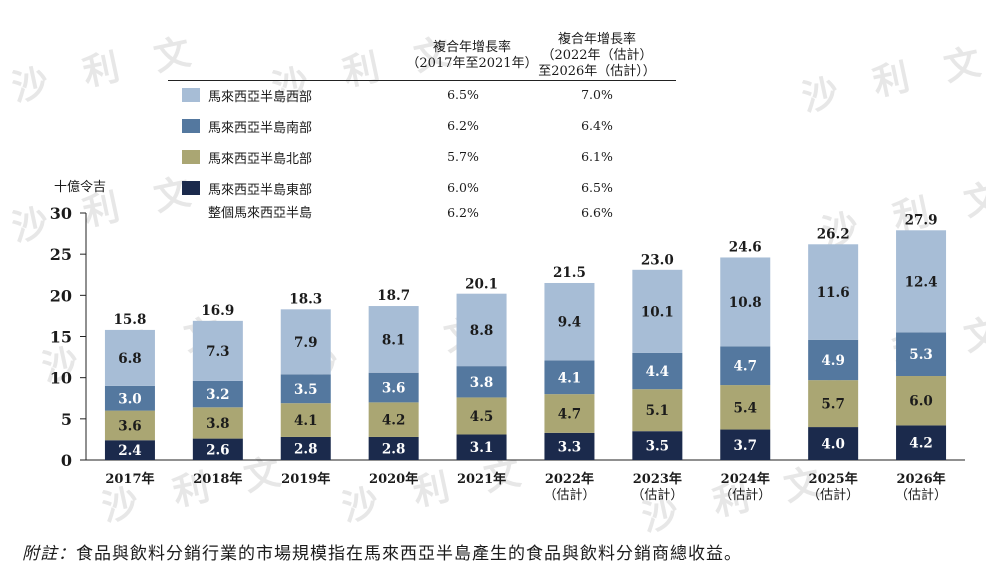 This screenshot has width=986, height=580. What do you see at coordinates (217, 479) in the screenshot?
I see `x-category-label: 2018年` at bounding box center [217, 479].